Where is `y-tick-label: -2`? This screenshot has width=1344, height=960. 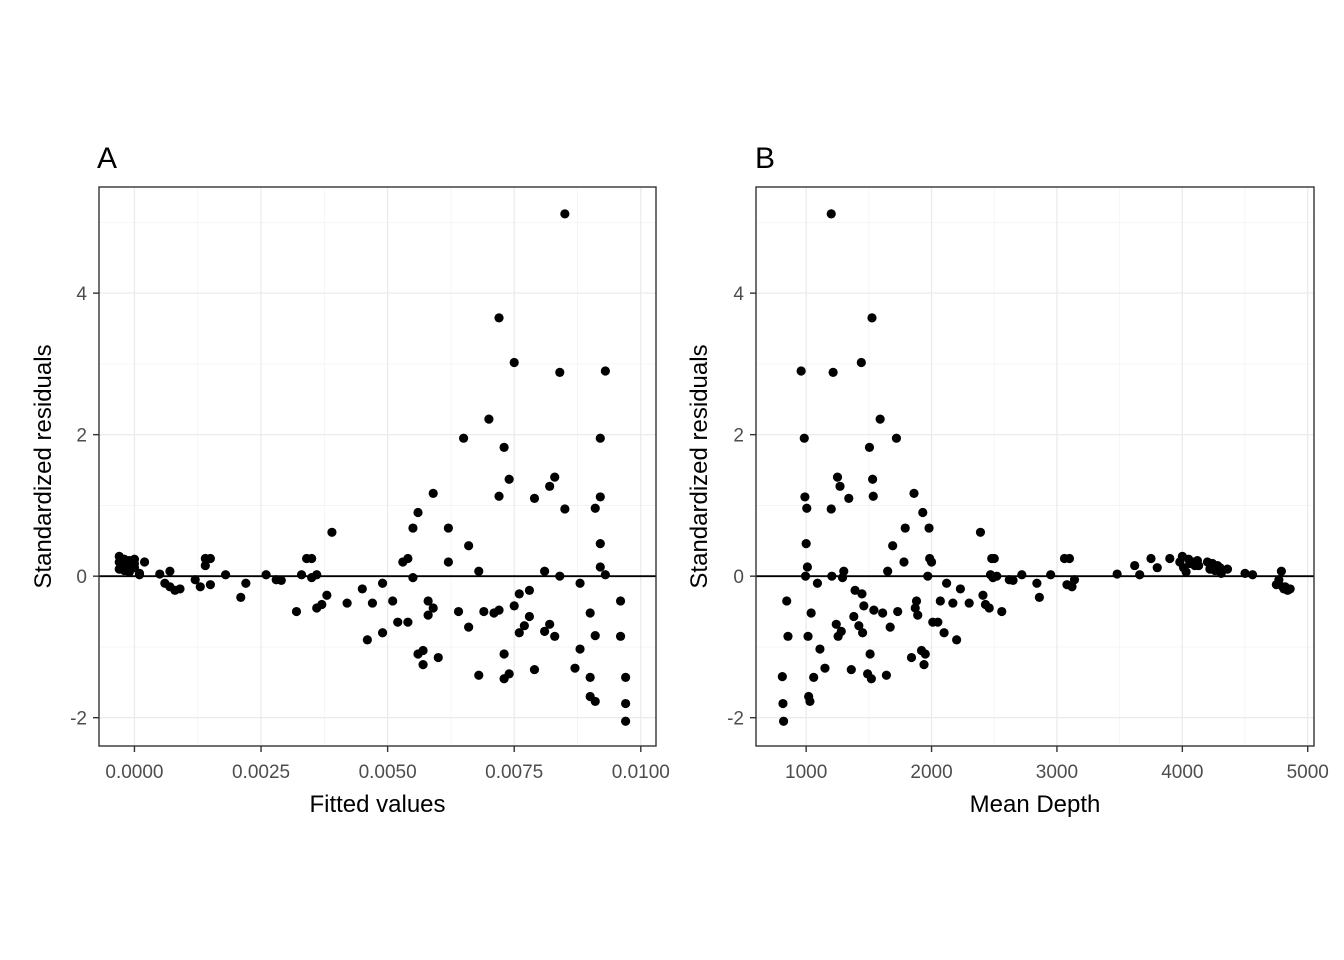 y-tick-label: -2 is located at coordinates (78, 719).